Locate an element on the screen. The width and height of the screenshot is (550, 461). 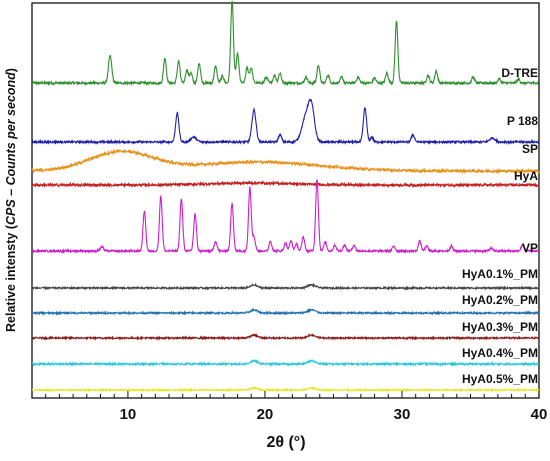
series-label-hya0-1-pm: HyA0.1%_PM is located at coordinates (500, 274).